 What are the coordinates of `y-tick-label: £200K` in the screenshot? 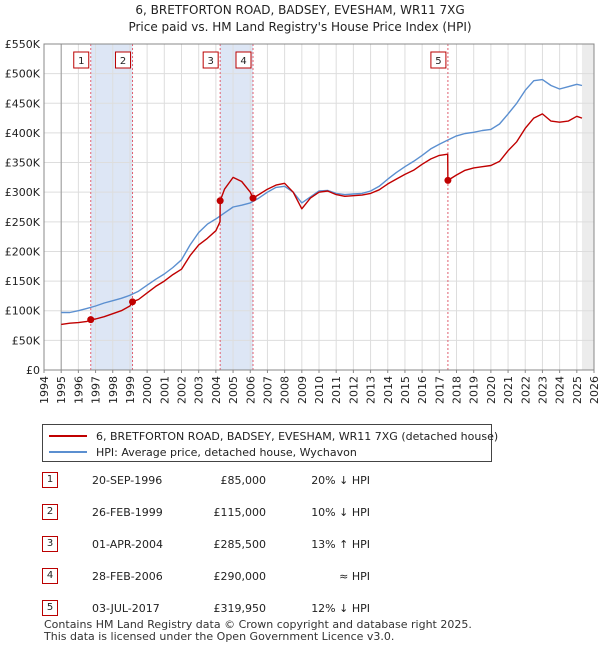 It's located at (23, 251).